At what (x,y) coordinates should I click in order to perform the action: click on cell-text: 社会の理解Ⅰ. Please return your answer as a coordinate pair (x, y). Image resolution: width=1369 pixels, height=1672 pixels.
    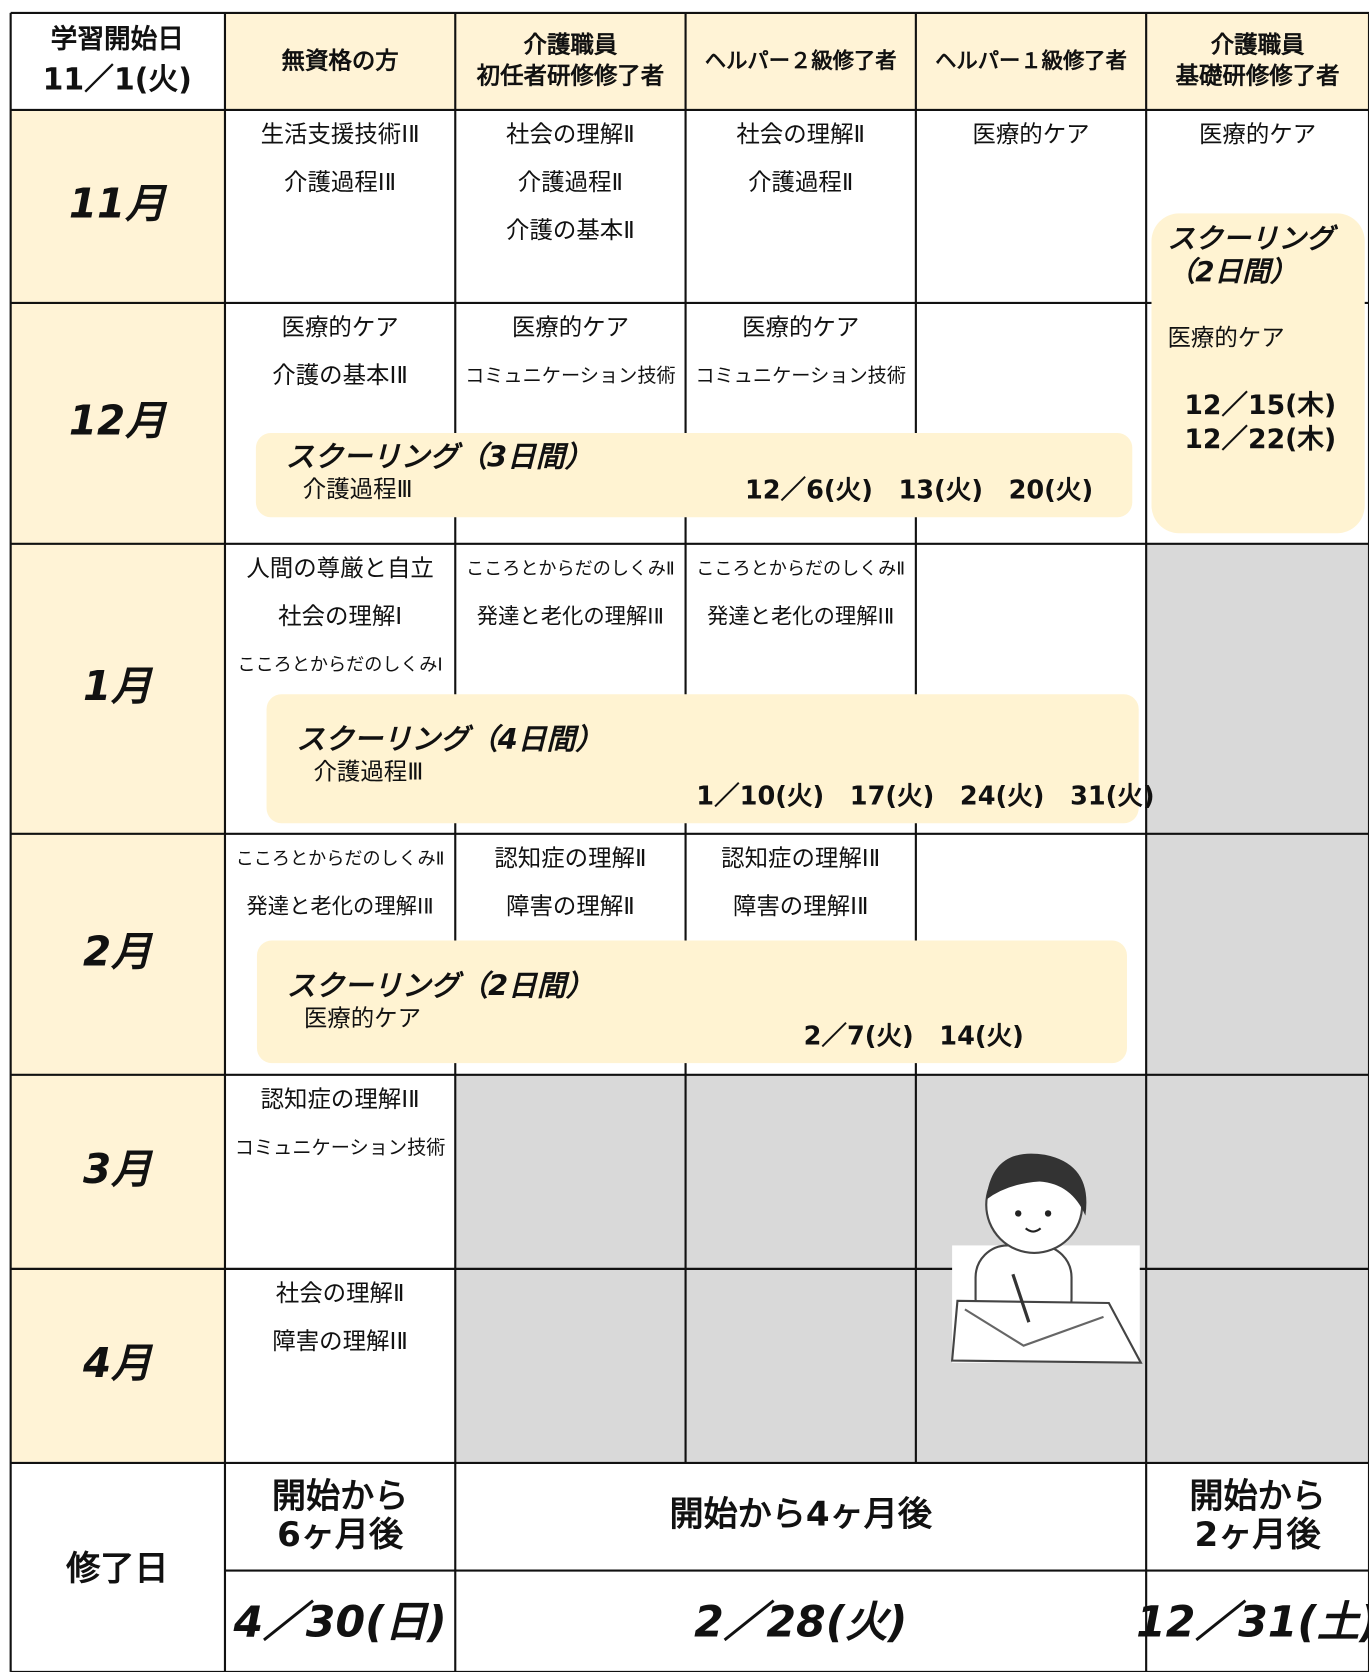
    Looking at the image, I should click on (340, 616).